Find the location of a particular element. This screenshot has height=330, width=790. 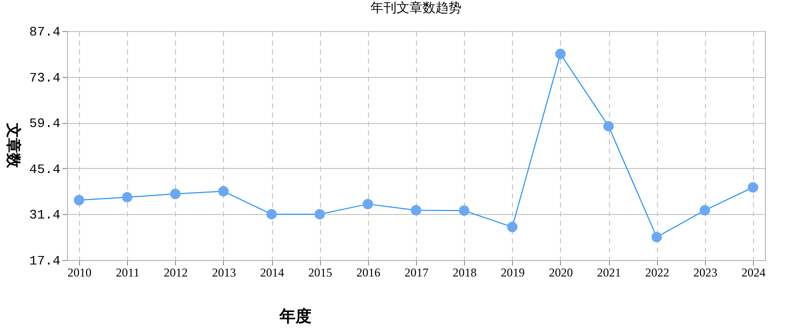

x-tick-label: 2021 is located at coordinates (609, 273).